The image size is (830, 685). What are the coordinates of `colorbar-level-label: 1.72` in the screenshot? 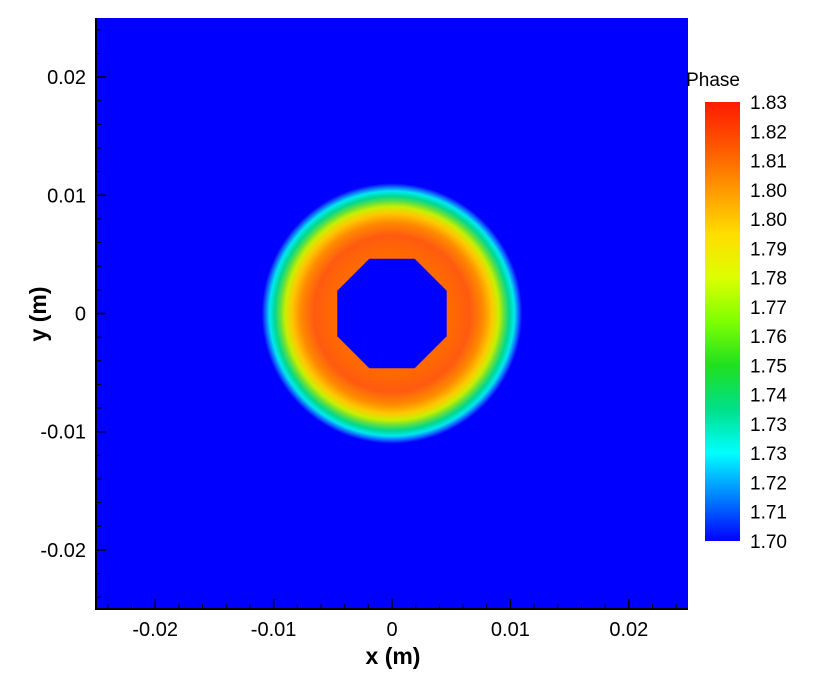 It's located at (768, 483).